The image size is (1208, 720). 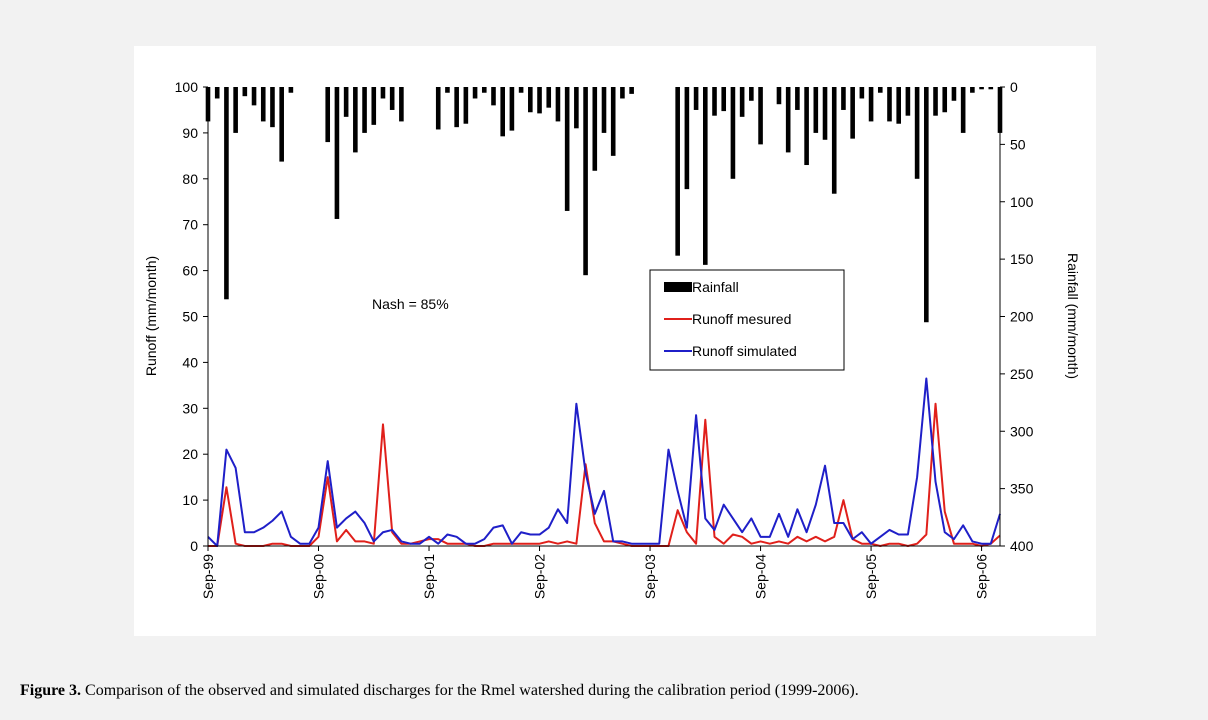 What do you see at coordinates (741, 319) in the screenshot?
I see `legend-label-runoff-mesured: Runoff mesured` at bounding box center [741, 319].